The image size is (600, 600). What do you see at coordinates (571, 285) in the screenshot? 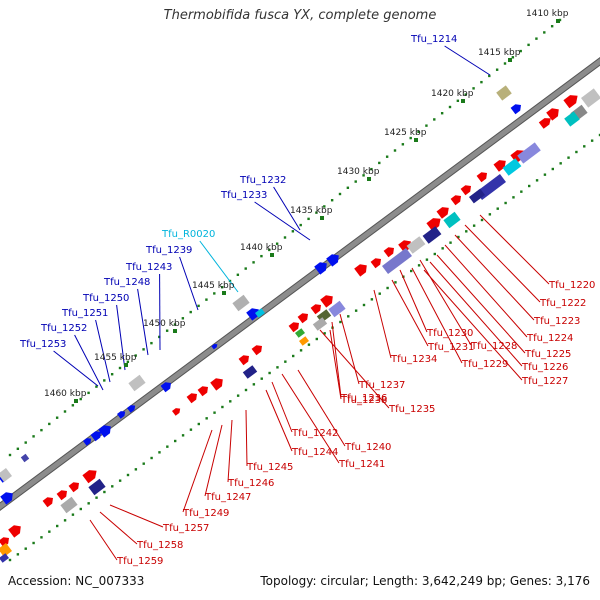
I see `gene-label: Tfu_1220` at bounding box center [571, 285].